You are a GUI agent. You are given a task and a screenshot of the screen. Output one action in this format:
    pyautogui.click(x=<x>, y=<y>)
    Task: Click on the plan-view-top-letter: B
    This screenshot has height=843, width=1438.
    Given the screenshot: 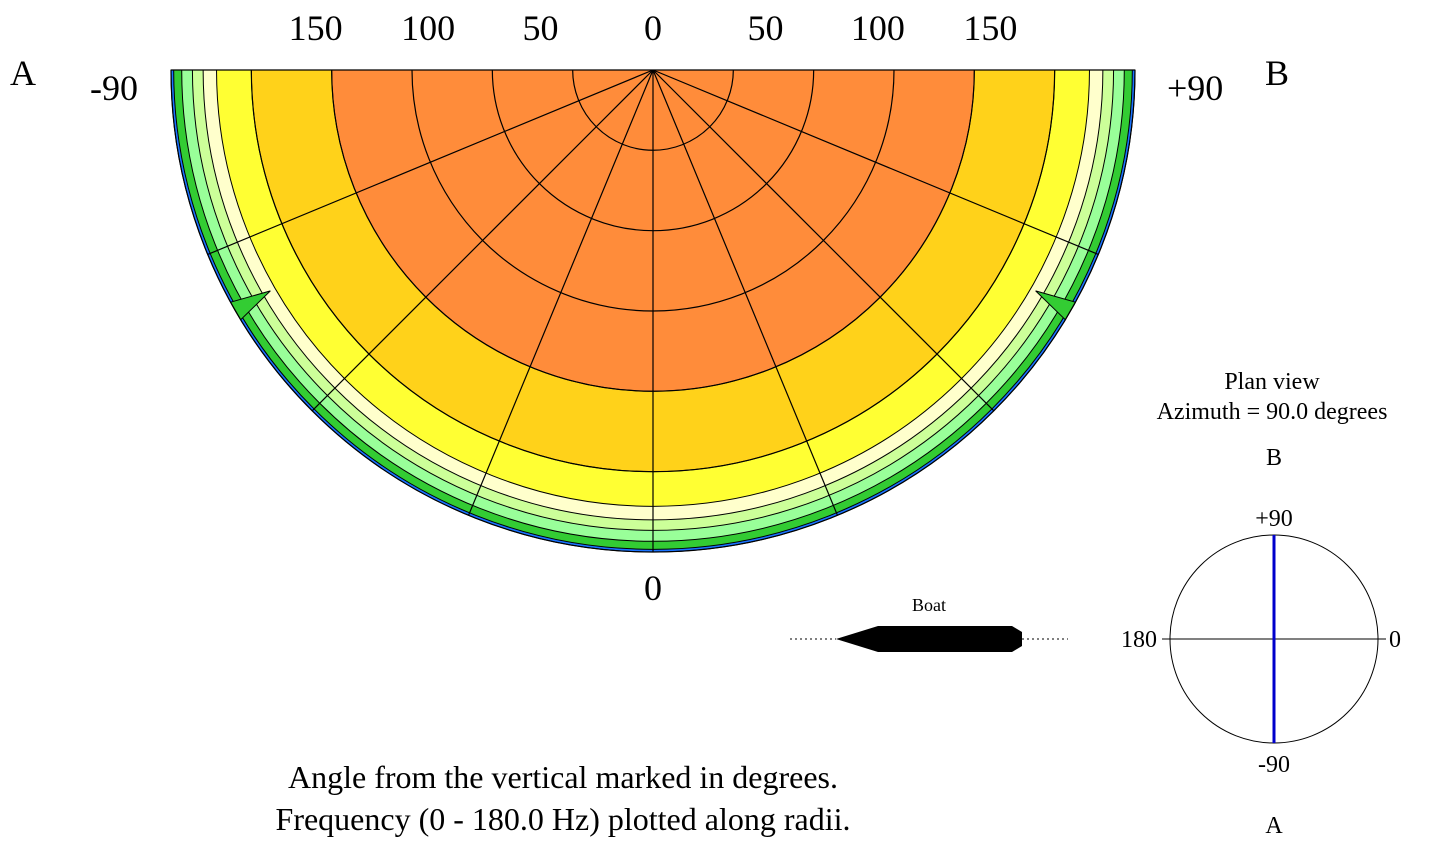 What is the action you would take?
    pyautogui.click(x=1274, y=458)
    